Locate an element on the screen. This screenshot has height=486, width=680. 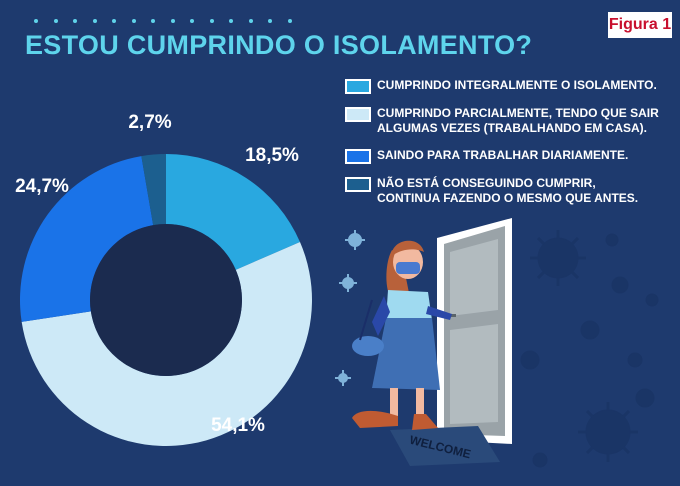
mat-base is located at coordinates (445, 446).